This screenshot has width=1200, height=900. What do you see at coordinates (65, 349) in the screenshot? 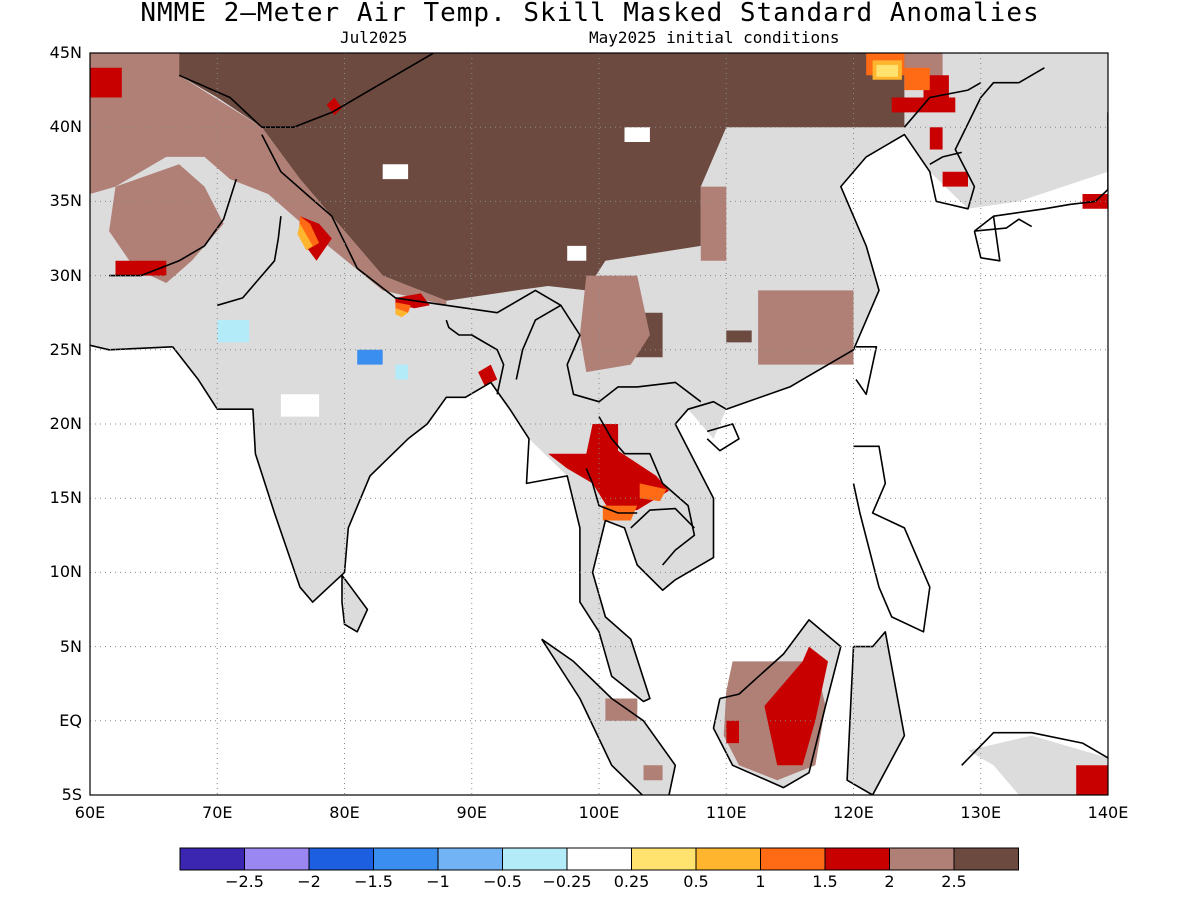
I see `latitude-label: 25N` at bounding box center [65, 349].